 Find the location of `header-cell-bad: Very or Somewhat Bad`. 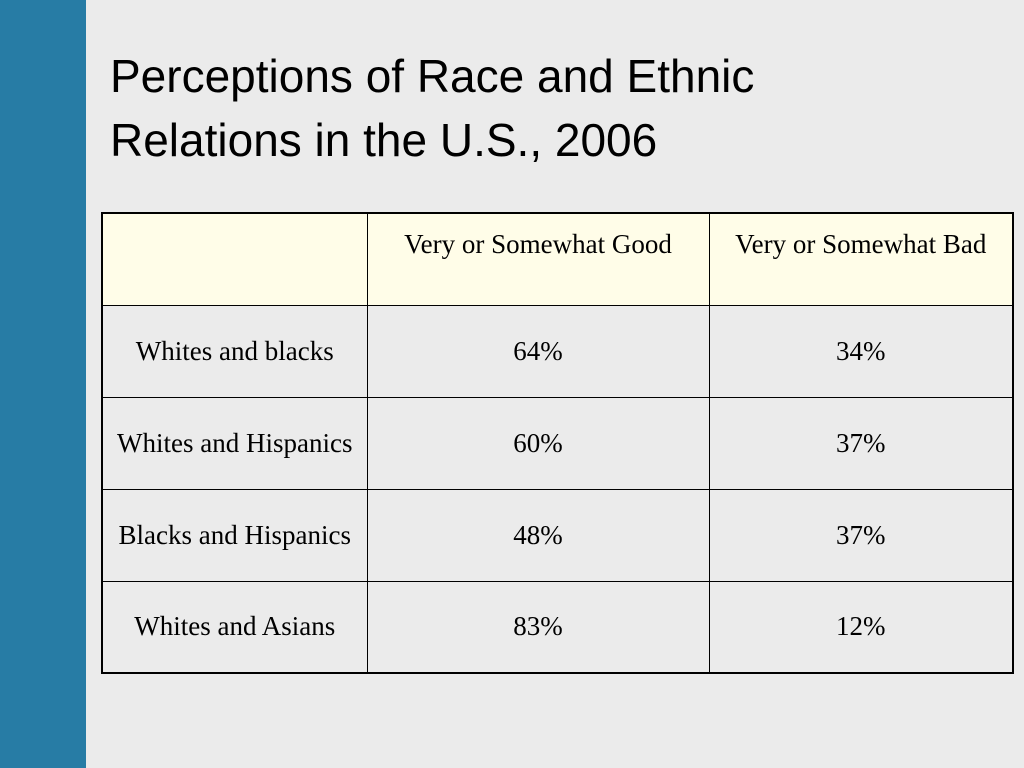

header-cell-bad: Very or Somewhat Bad is located at coordinates (861, 259).